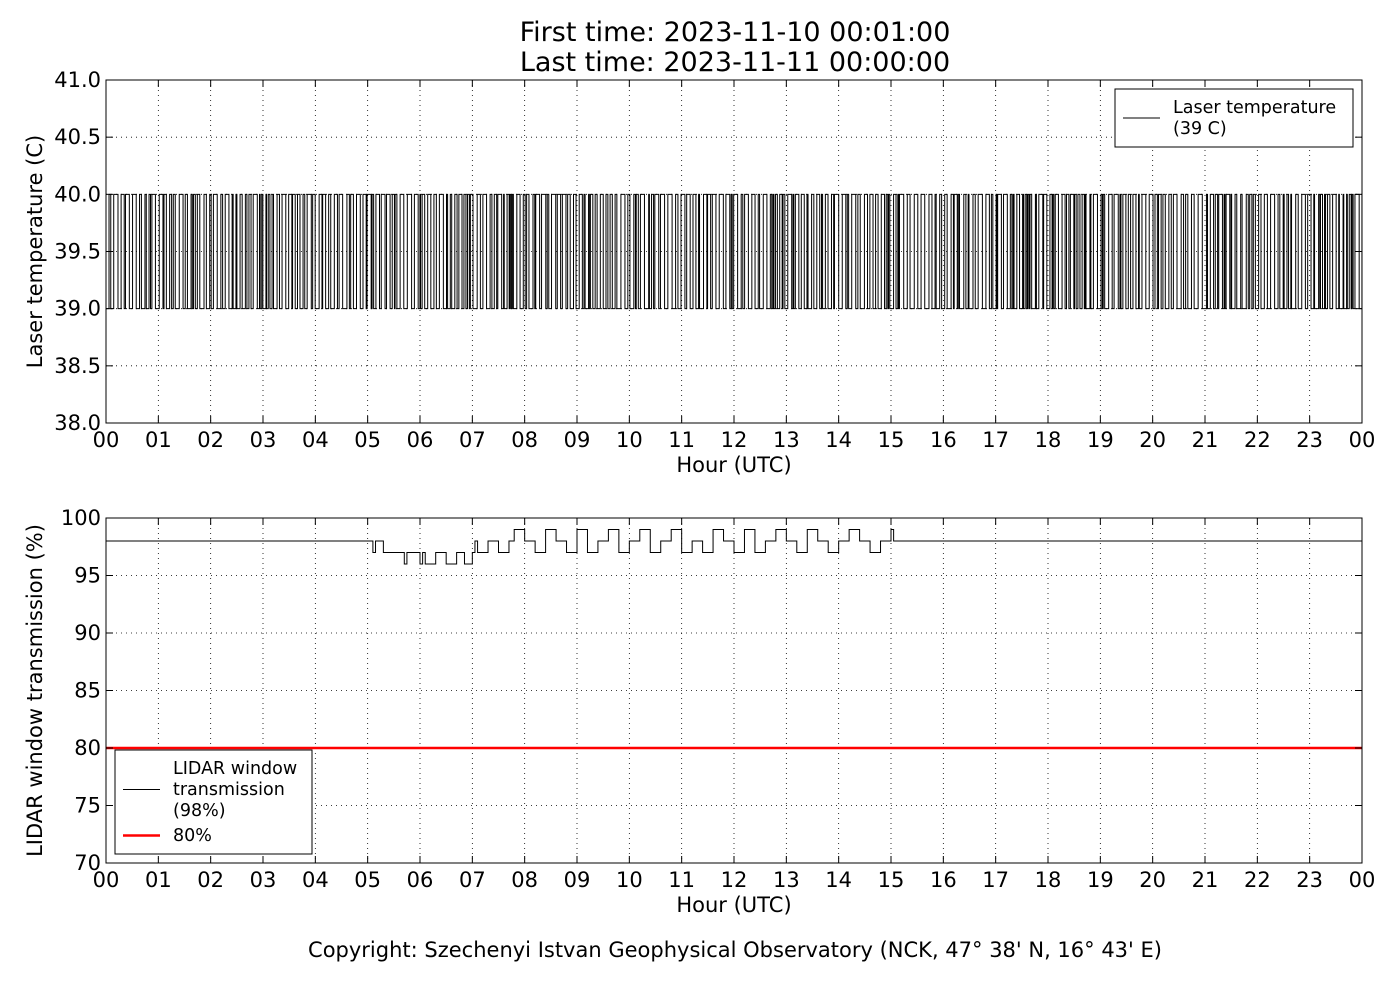 This screenshot has height=1000, width=1400. Describe the element at coordinates (87, 806) in the screenshot. I see `y-tick-label: 75` at that location.